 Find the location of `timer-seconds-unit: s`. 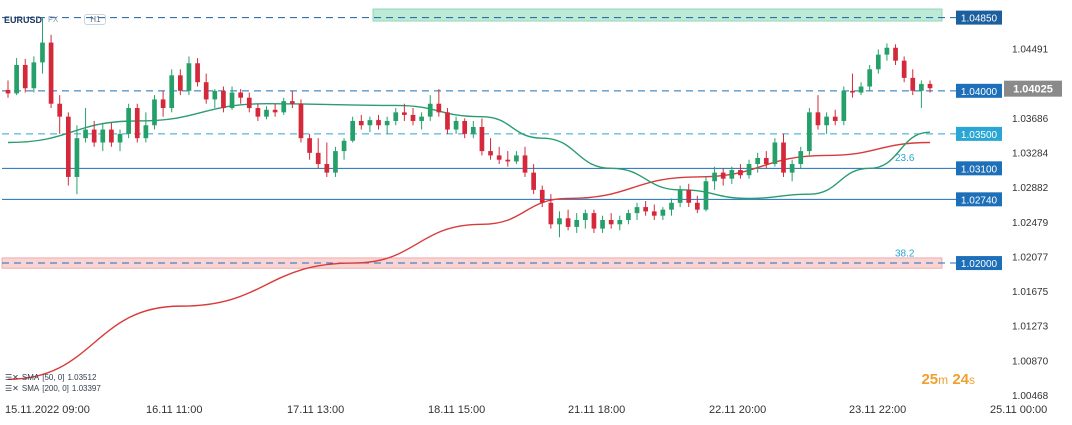

timer-seconds-unit: s is located at coordinates (972, 380).